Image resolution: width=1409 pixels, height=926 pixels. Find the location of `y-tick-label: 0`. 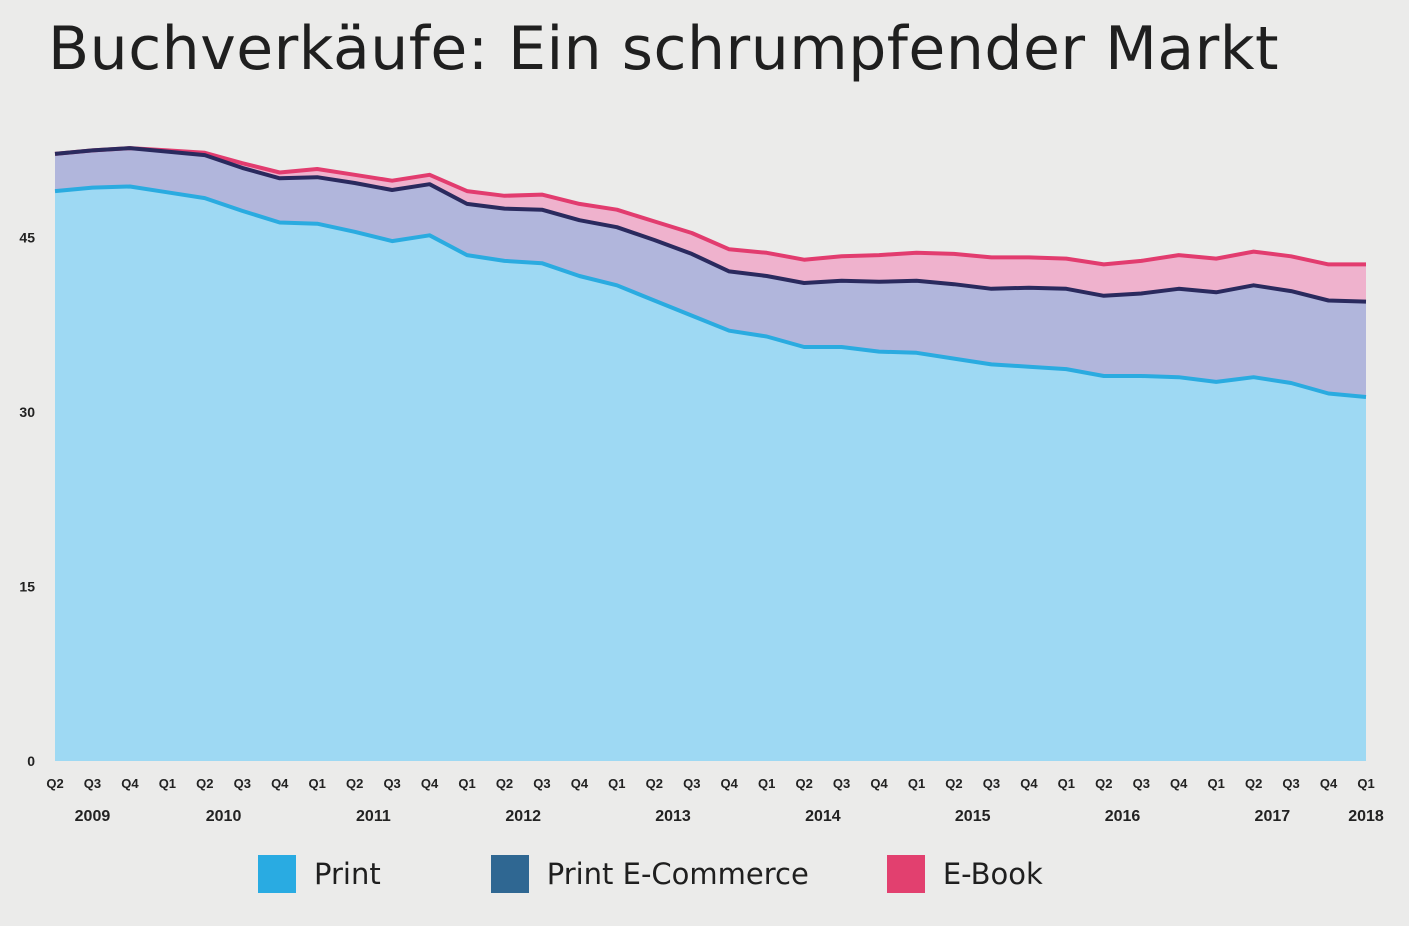

y-tick-label: 0 is located at coordinates (31, 761).